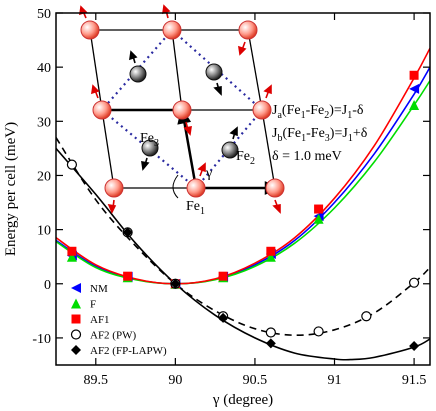 The image size is (436, 411). Describe the element at coordinates (414, 380) in the screenshot. I see `x-tick-label: 91.5` at that location.